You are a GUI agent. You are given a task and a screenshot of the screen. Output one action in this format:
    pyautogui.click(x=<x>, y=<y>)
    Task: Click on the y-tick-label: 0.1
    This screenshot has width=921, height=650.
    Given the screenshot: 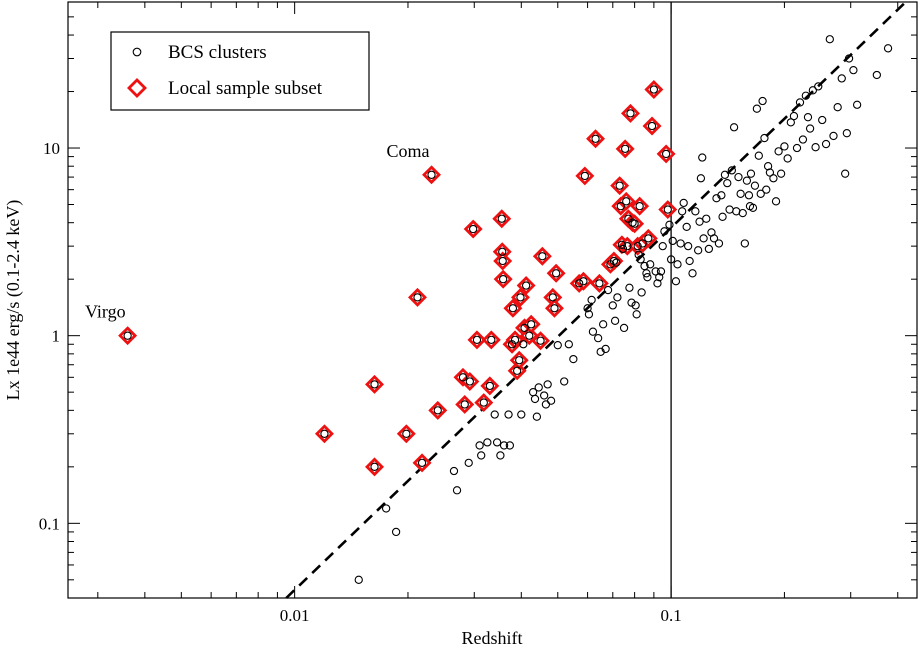 What is the action you would take?
    pyautogui.click(x=49, y=523)
    